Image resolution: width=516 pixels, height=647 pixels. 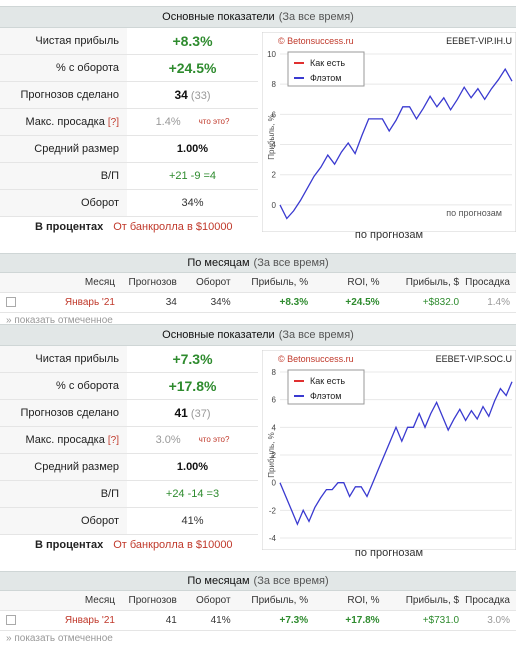 What do you see at coordinates (192, 386) in the screenshot?
I see `stat-value: +17.8%` at bounding box center [192, 386].